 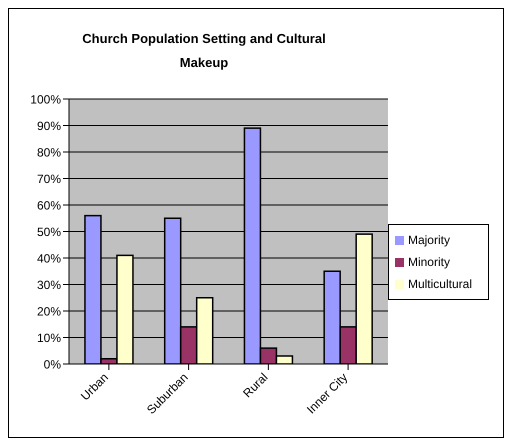 I want to click on y-tick-label: 90%, so click(x=49, y=125).